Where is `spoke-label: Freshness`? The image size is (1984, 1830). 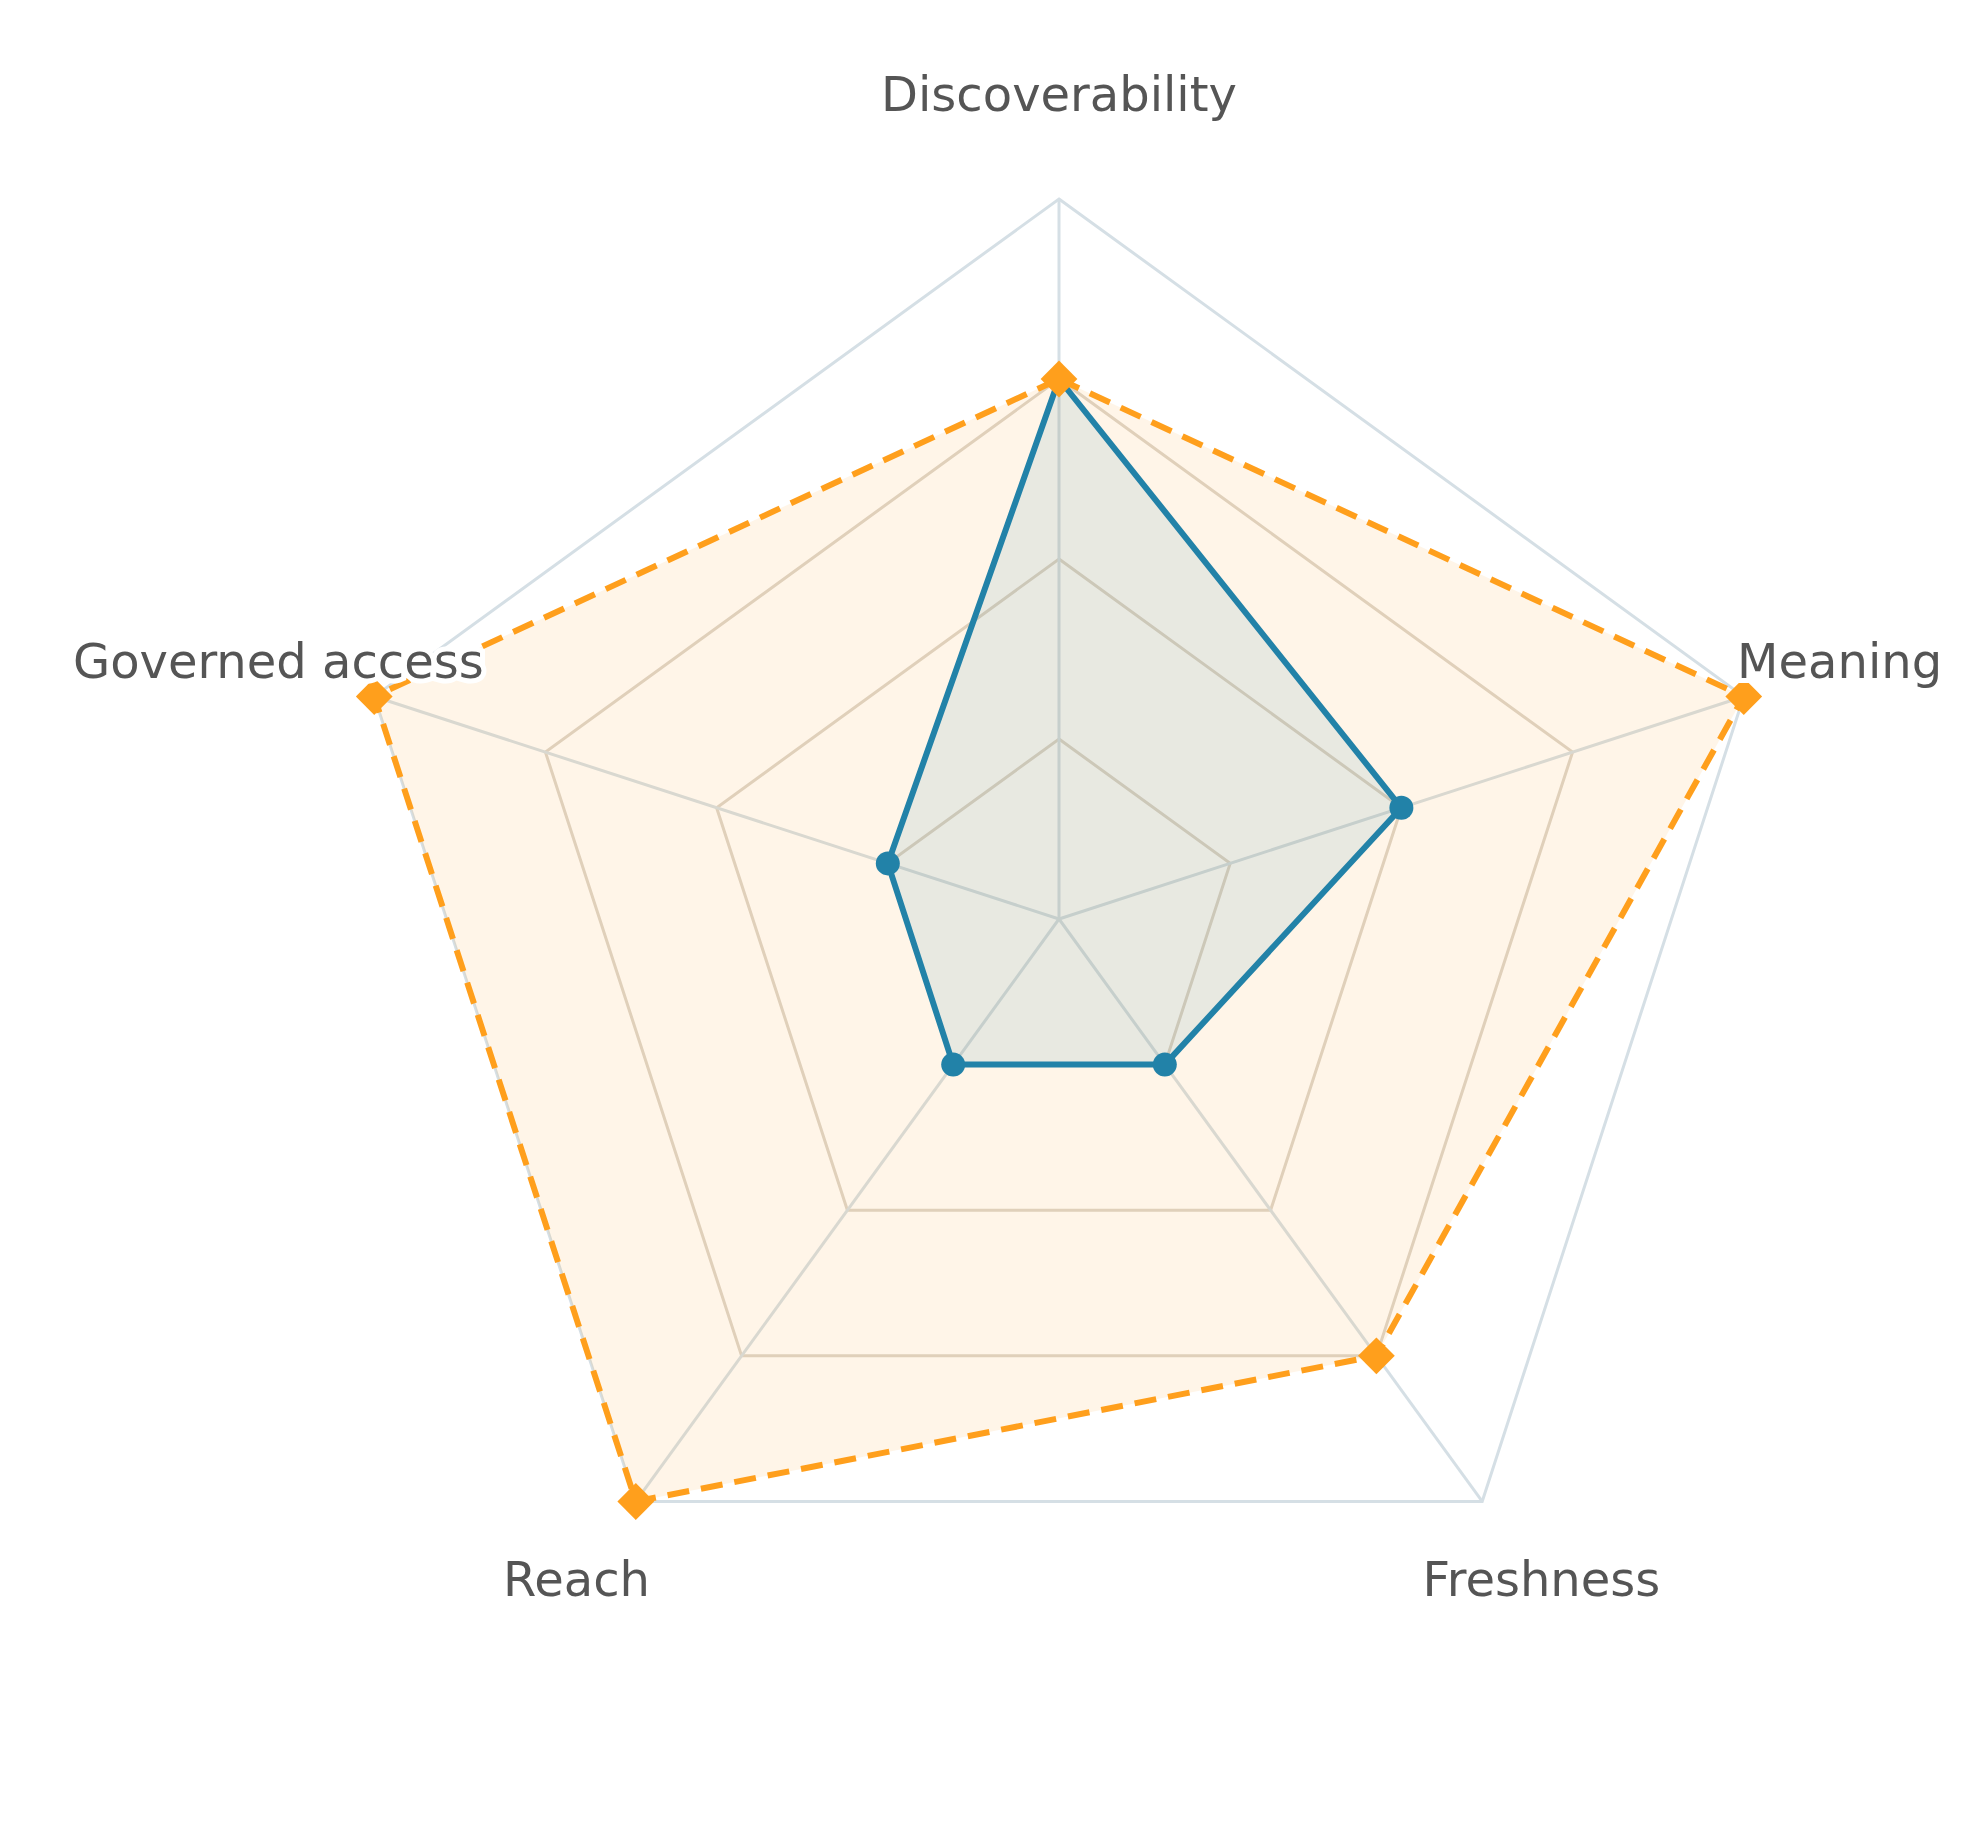
spoke-label: Freshness is located at coordinates (1541, 1579).